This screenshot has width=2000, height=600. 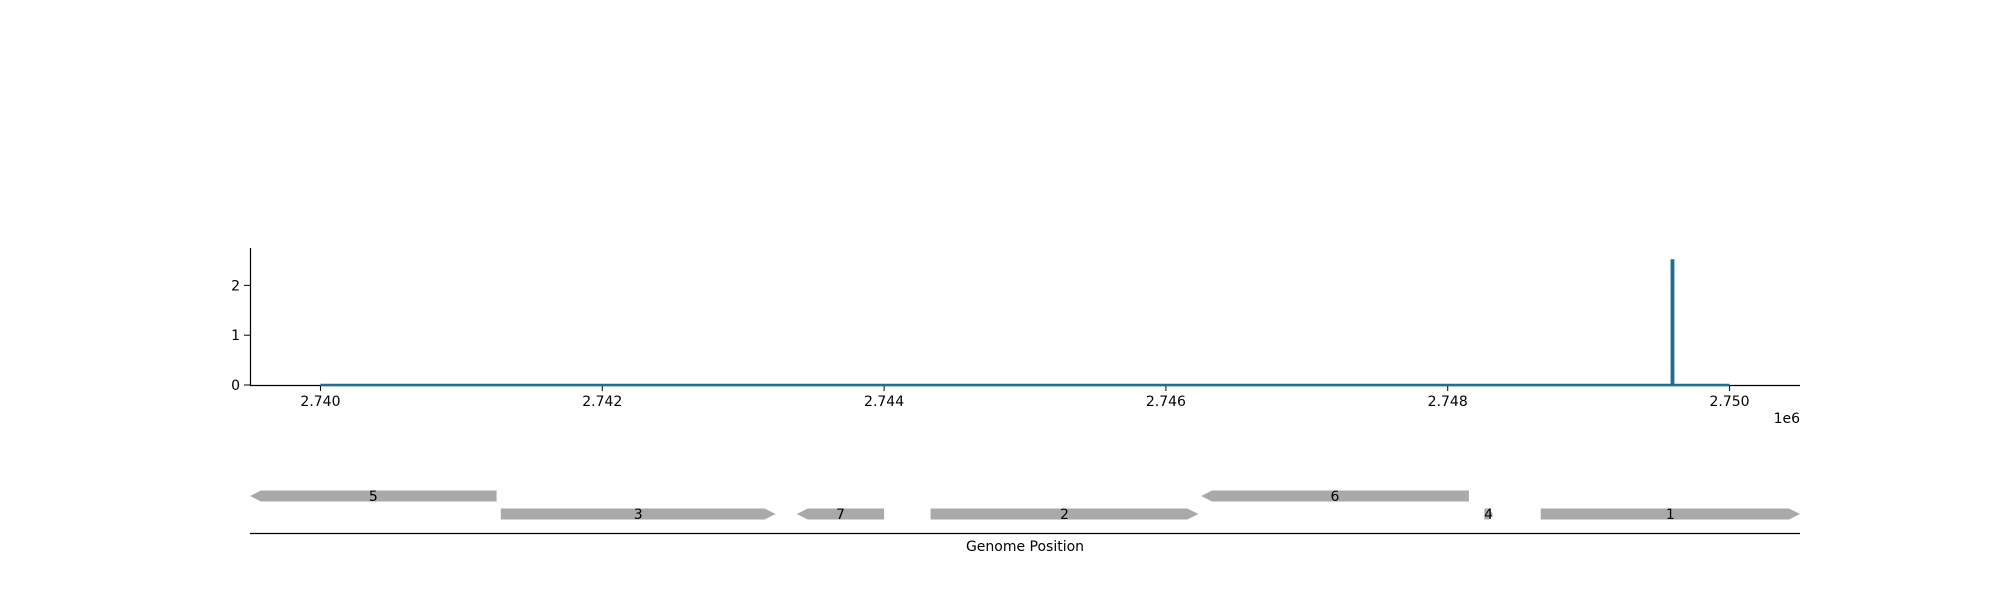 I want to click on gene-label-2: 2, so click(x=1064, y=515).